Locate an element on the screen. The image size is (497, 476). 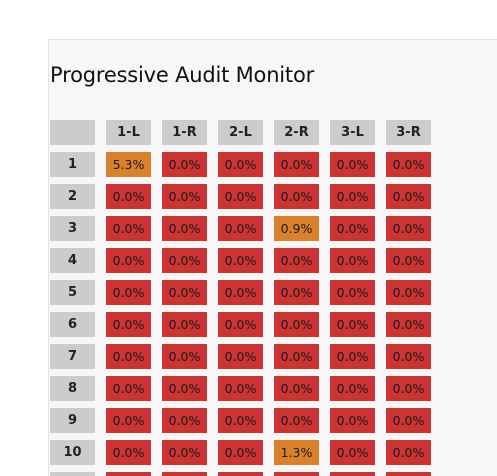
row-label: 10 is located at coordinates (72, 452).